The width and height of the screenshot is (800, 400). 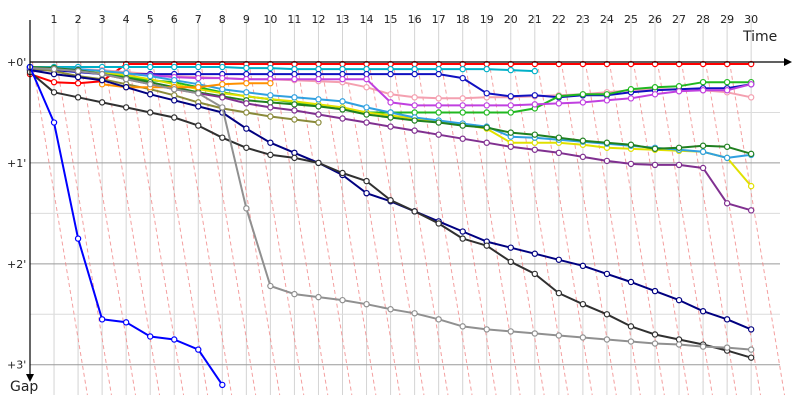 What do you see at coordinates (174, 19) in the screenshot?
I see `x-tick-label: 6` at bounding box center [174, 19].